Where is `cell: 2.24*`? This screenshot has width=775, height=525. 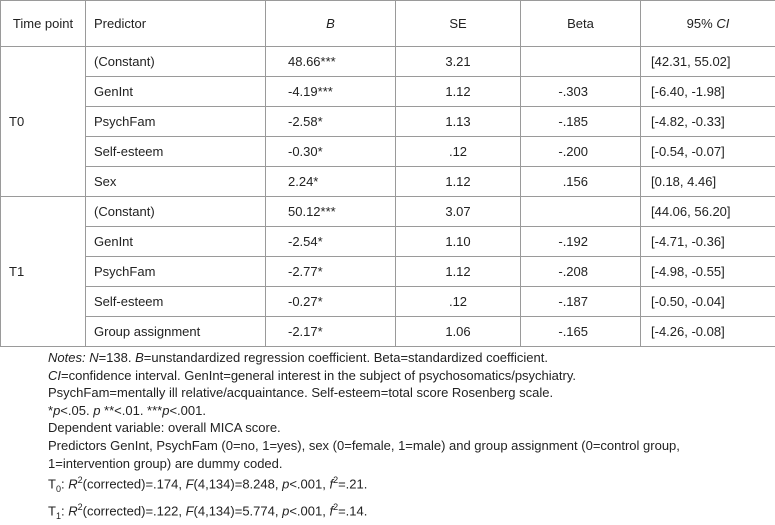
cell: 2.24* is located at coordinates (331, 182).